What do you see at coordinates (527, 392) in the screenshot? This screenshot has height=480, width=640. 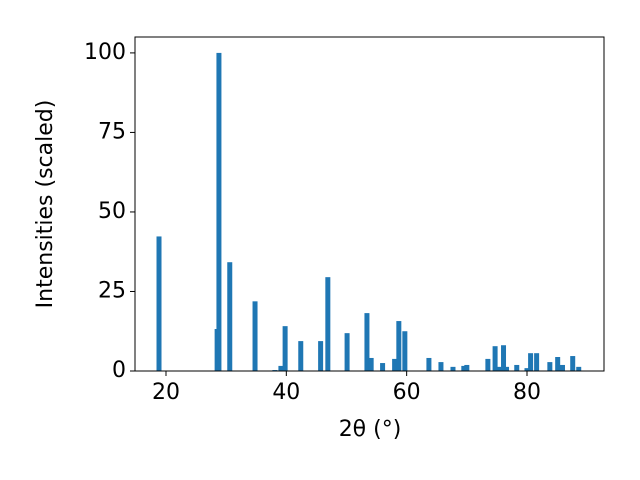 I see `x-tick-label: 80` at bounding box center [527, 392].